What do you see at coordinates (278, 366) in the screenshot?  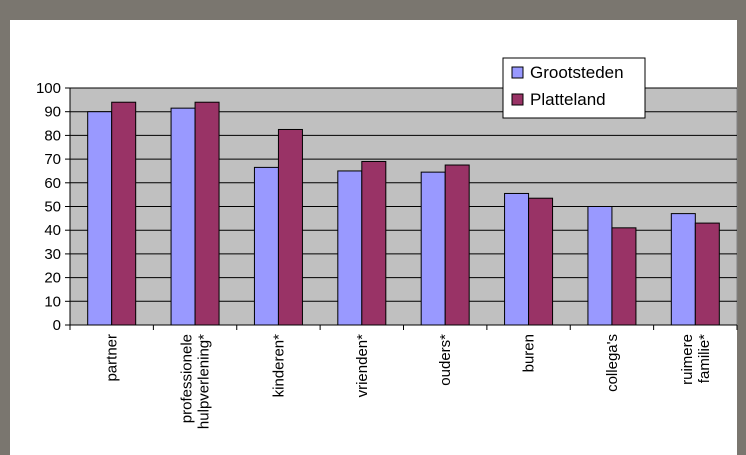 I see `category-label: kinderen*` at bounding box center [278, 366].